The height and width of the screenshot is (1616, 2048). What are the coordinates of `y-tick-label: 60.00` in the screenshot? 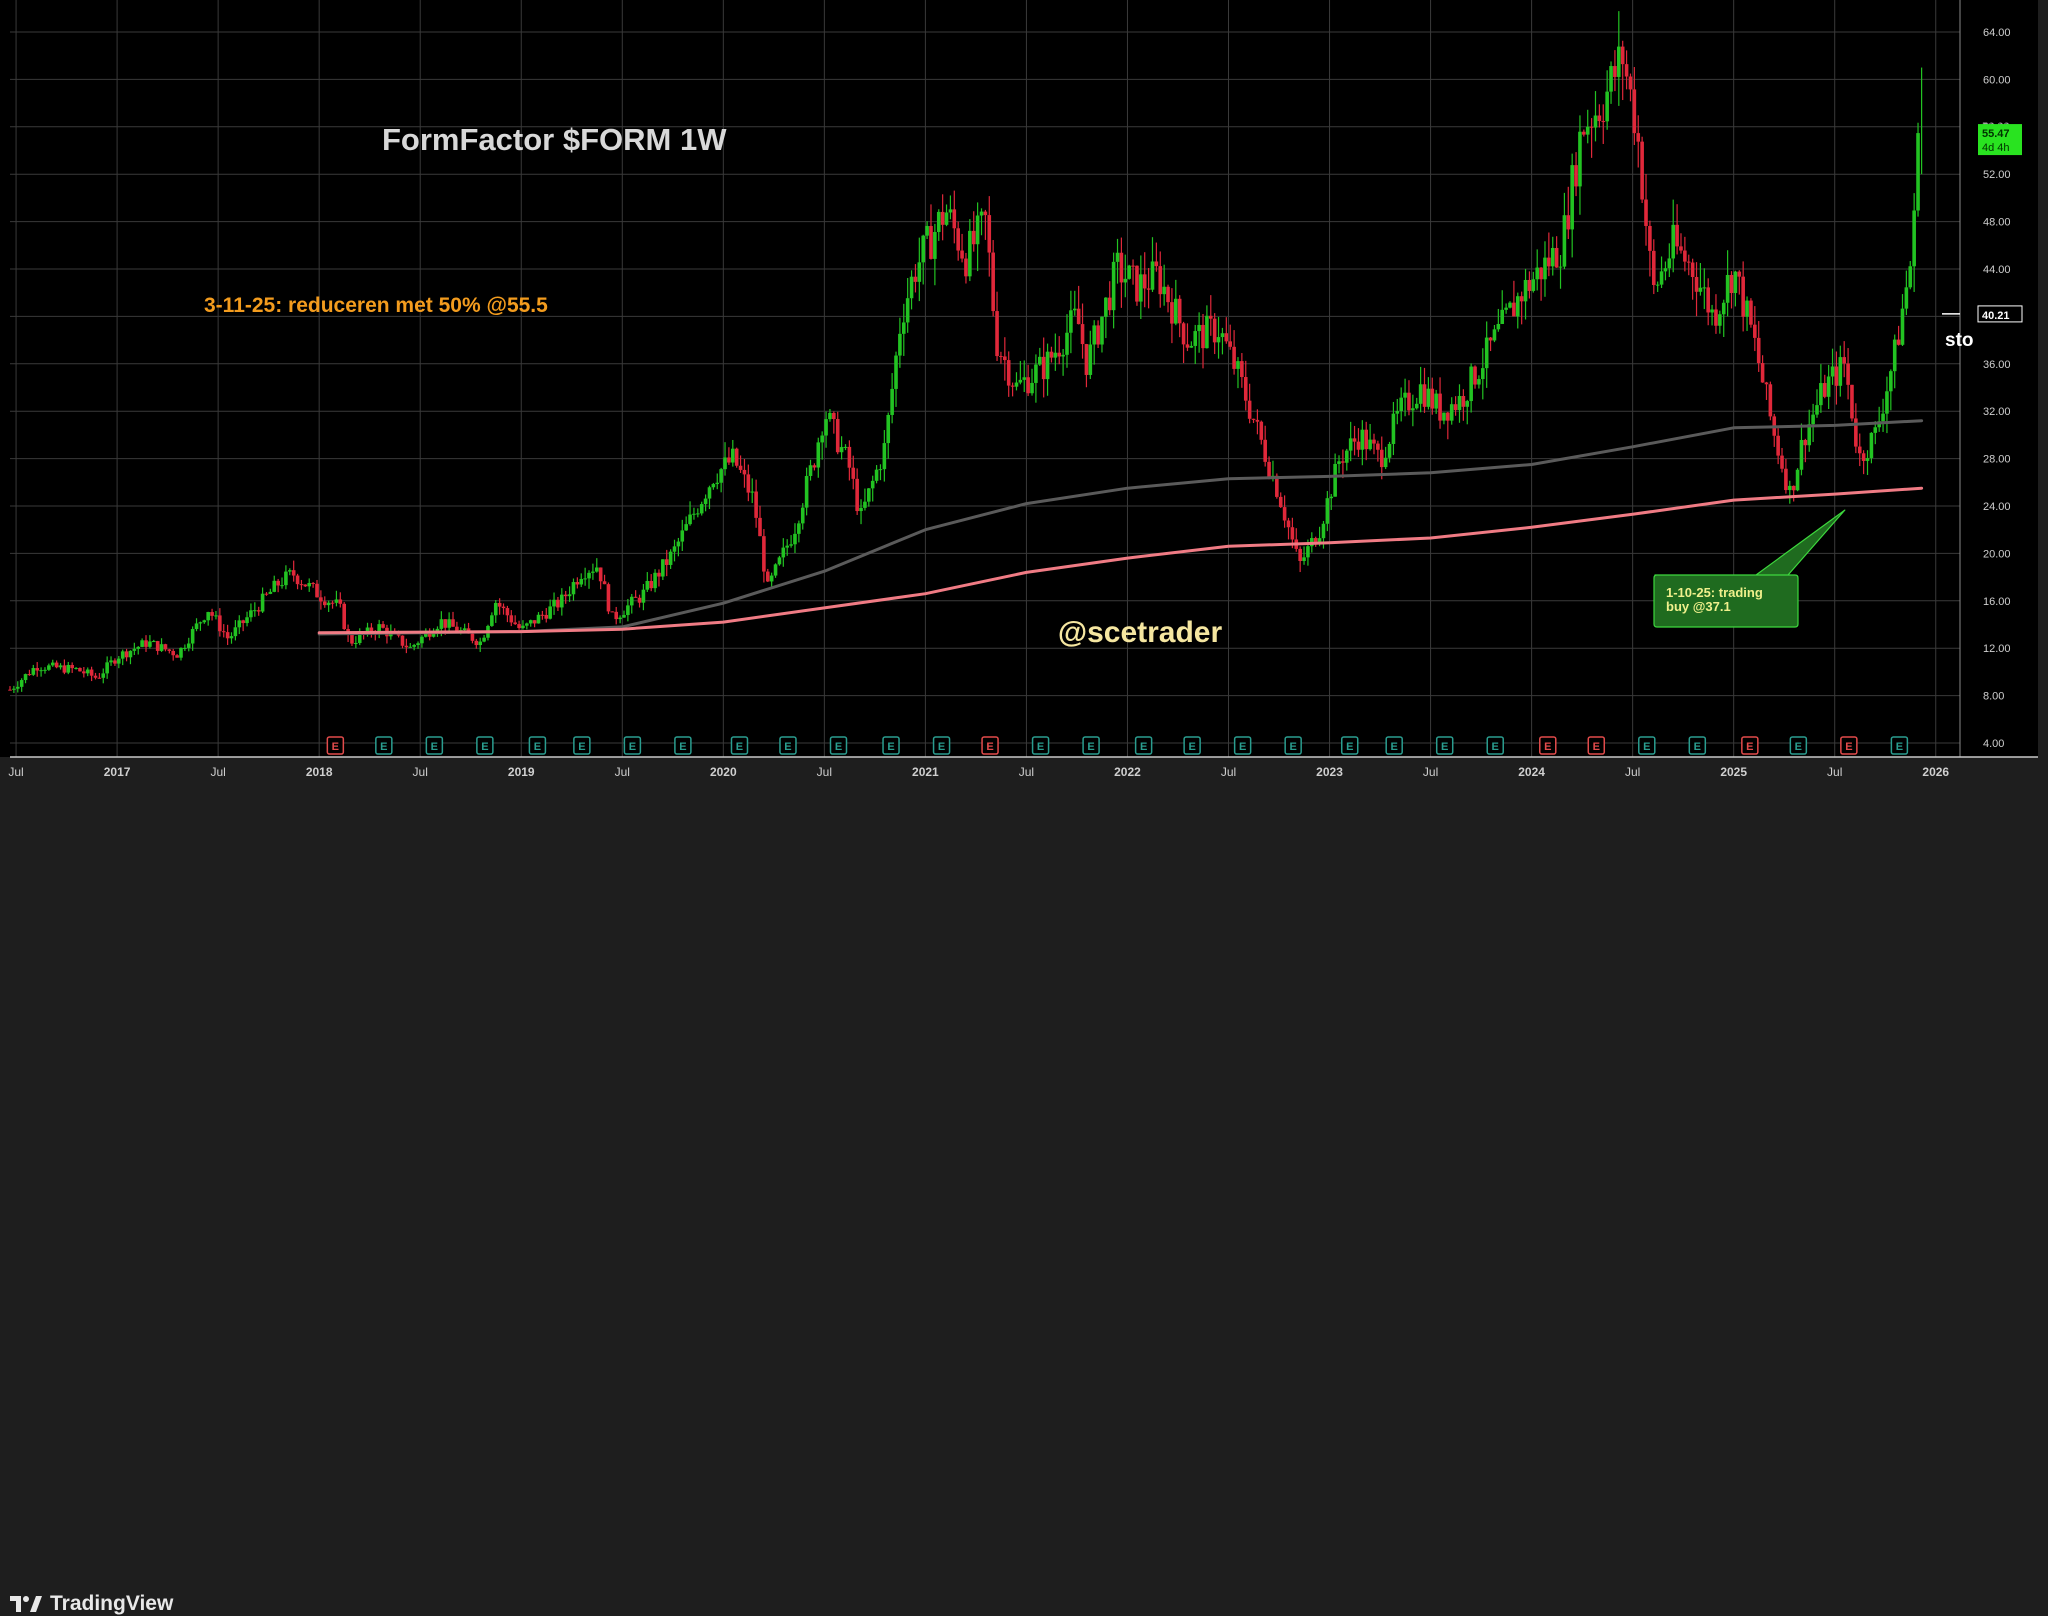 It's located at (1997, 80).